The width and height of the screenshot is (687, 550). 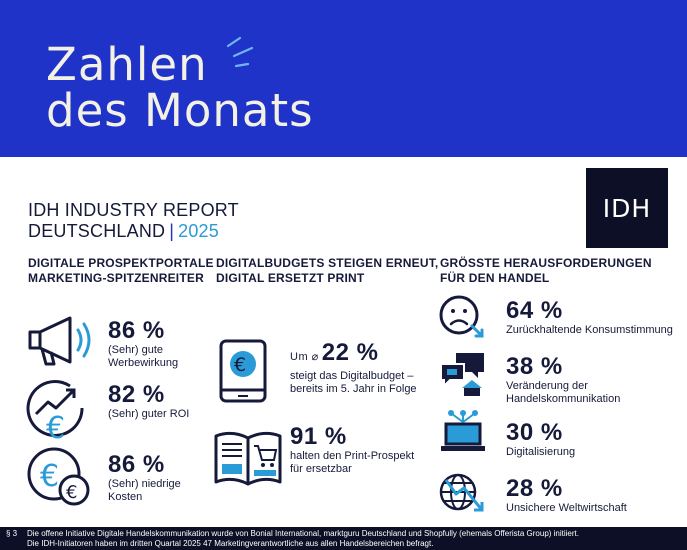 What do you see at coordinates (180, 110) in the screenshot?
I see `banner-title-line2: des Monats` at bounding box center [180, 110].